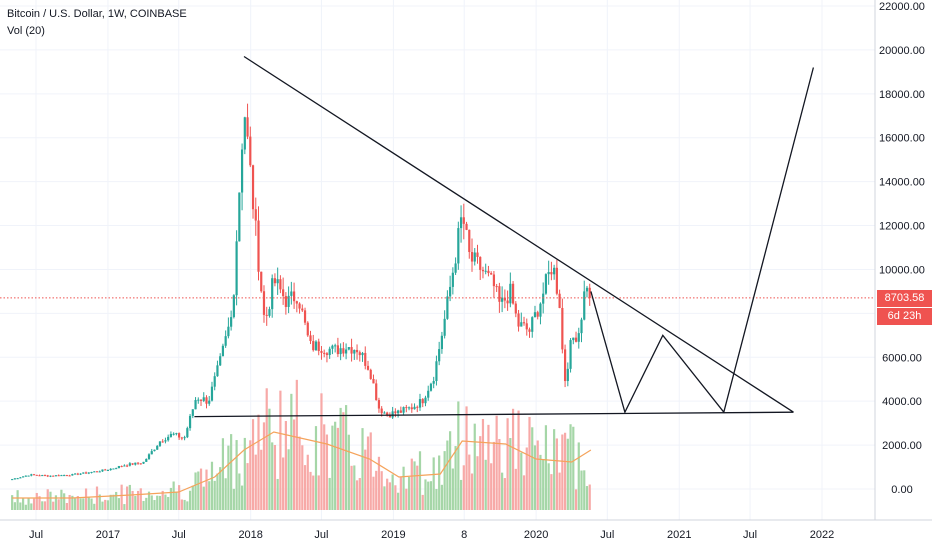 This screenshot has width=932, height=550. What do you see at coordinates (431, 535) in the screenshot?
I see `x-axis-labels: Jul 2017 Jul 2018 Jul 2019 8 2020 Jul 2021 Jul 2022` at bounding box center [431, 535].